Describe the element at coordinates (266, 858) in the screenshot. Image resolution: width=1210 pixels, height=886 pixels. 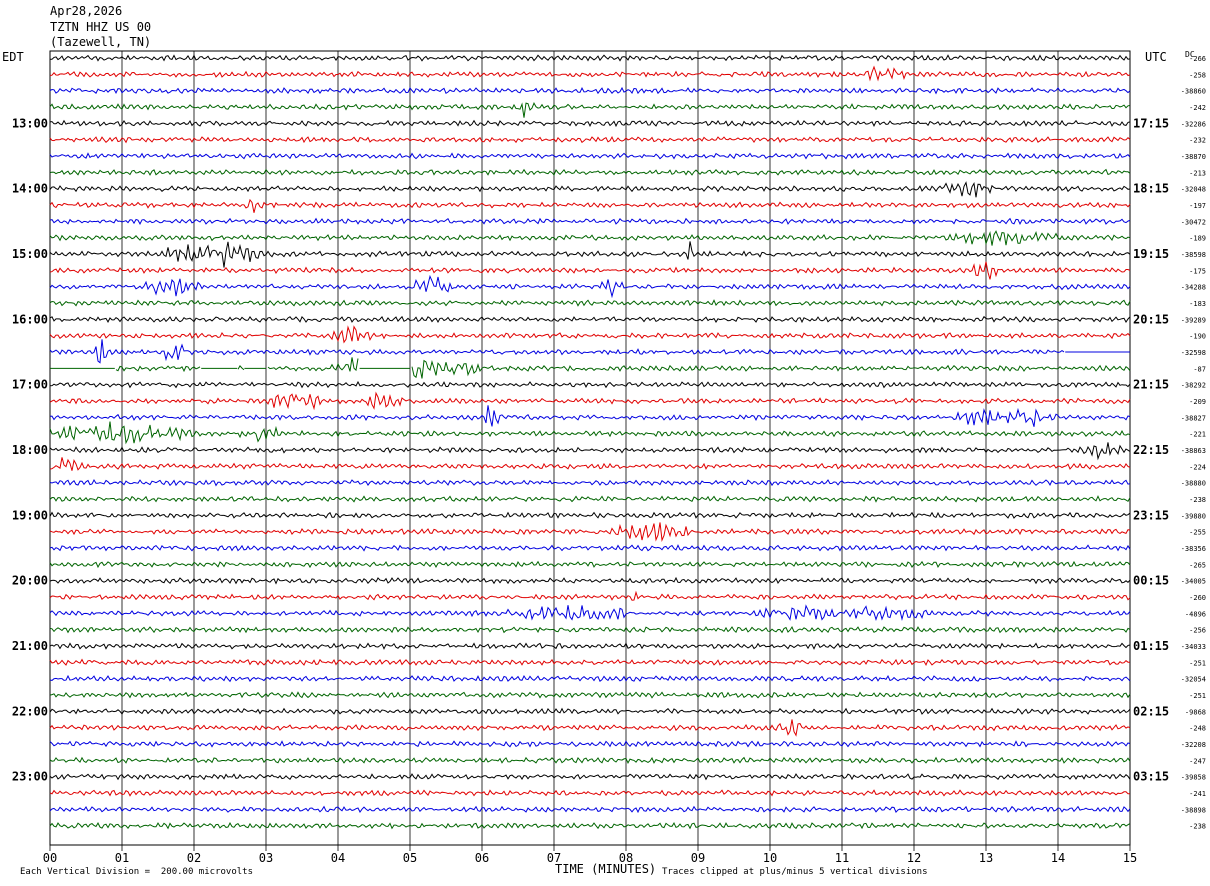
I see `x-tick-label: 03` at that location.